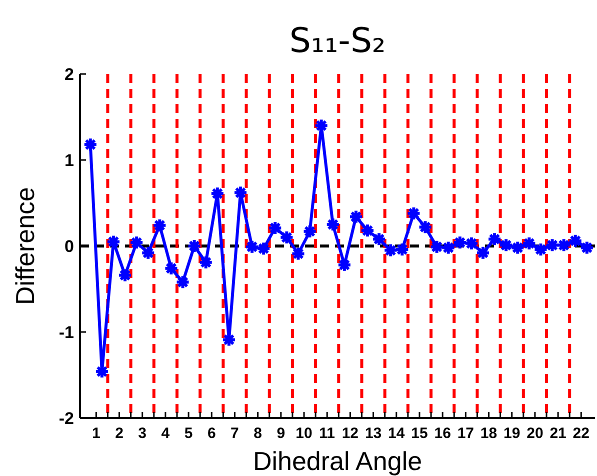 This screenshot has height=476, width=597. What do you see at coordinates (327, 433) in the screenshot?
I see `x-tick-label: 11` at bounding box center [327, 433].